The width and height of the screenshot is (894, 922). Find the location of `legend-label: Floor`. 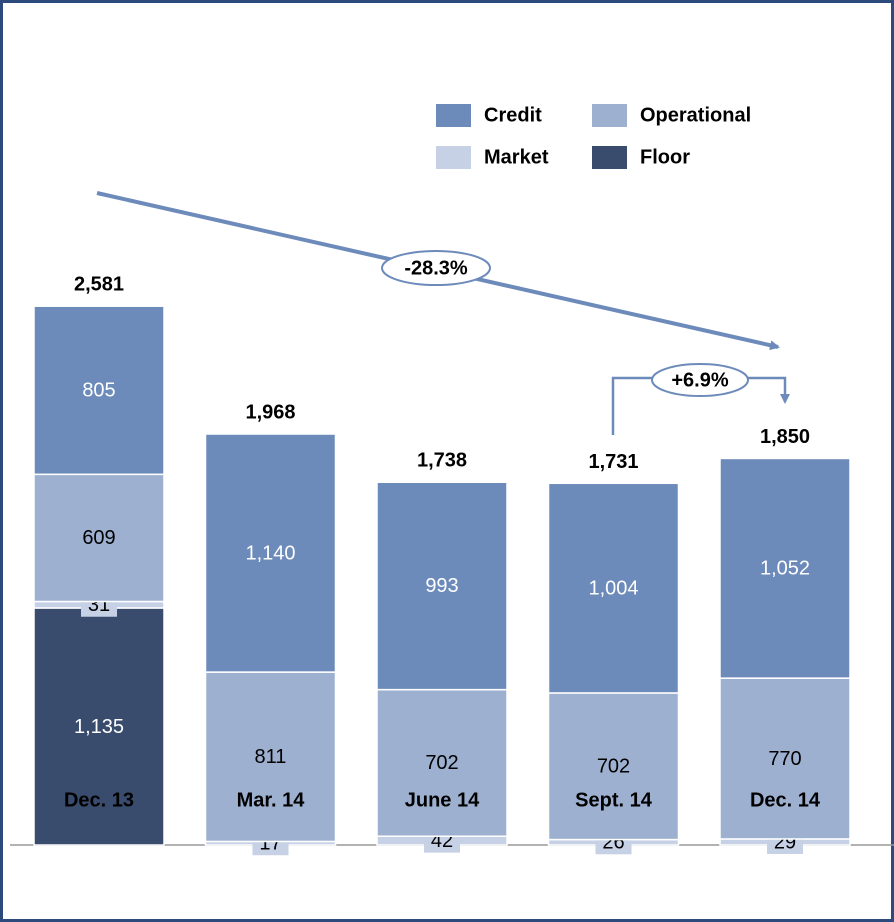

legend-label: Floor is located at coordinates (665, 157).